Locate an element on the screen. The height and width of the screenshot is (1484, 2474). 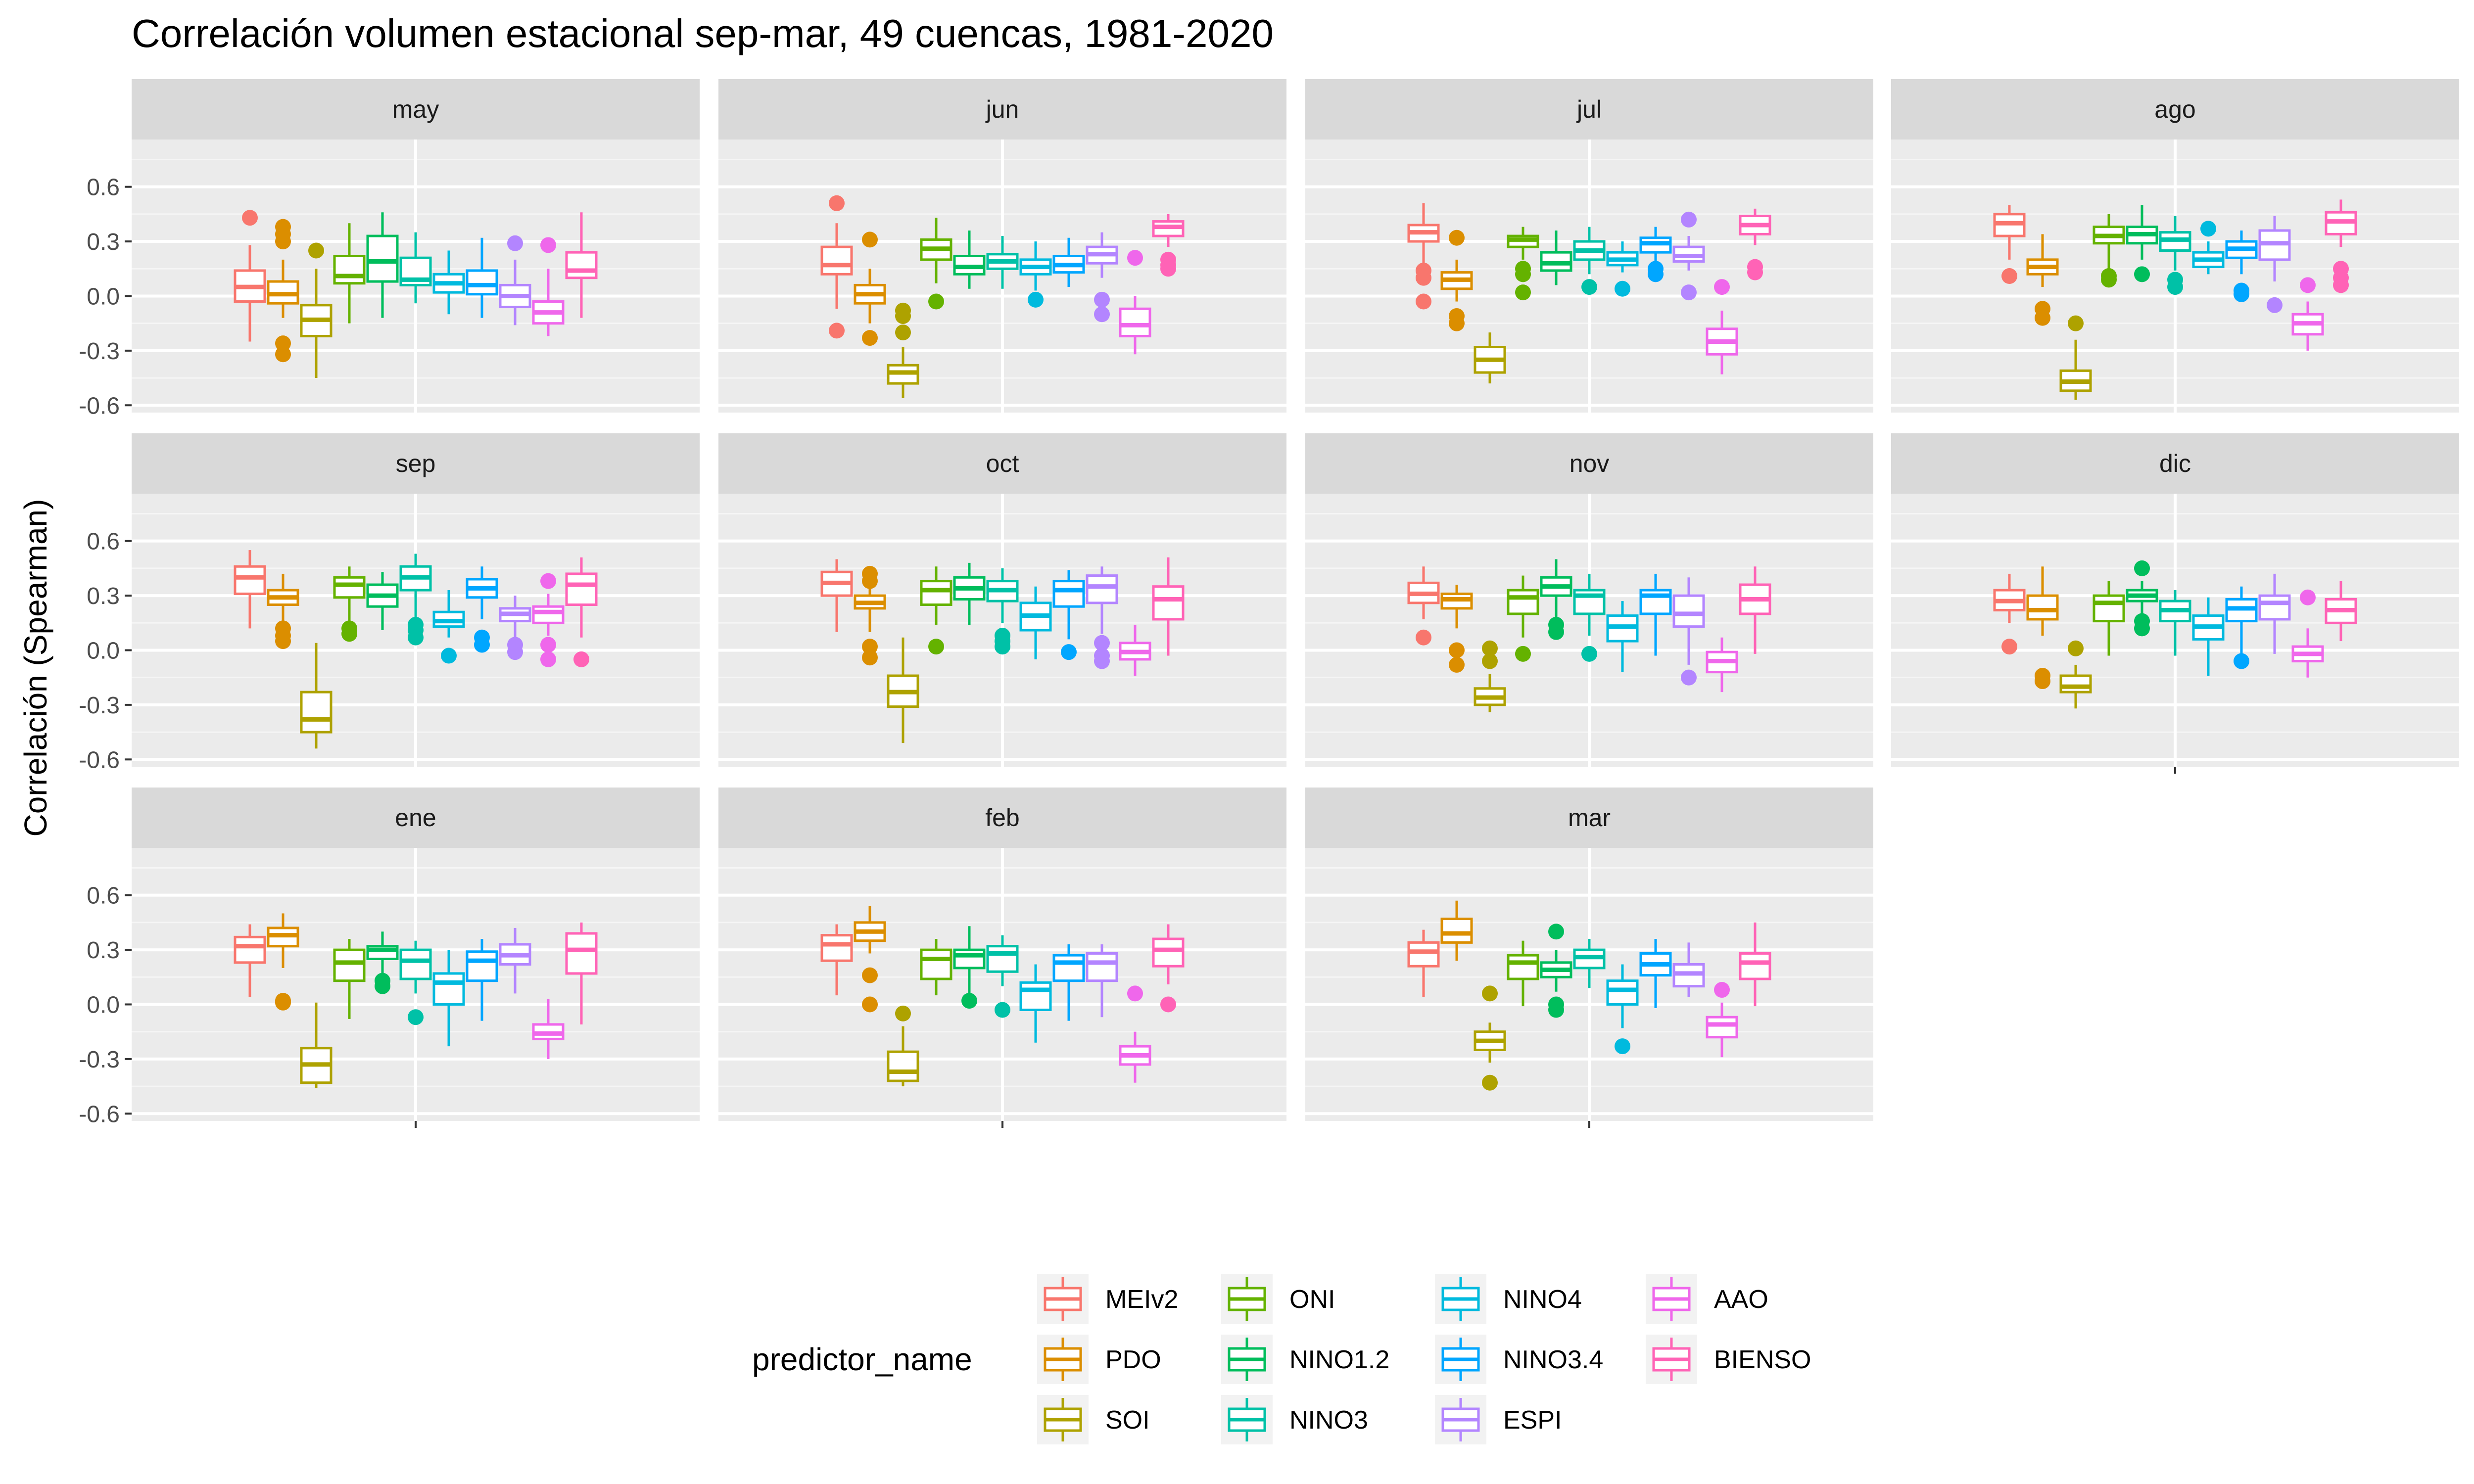
legend-label: ESPI is located at coordinates (1533, 1420).